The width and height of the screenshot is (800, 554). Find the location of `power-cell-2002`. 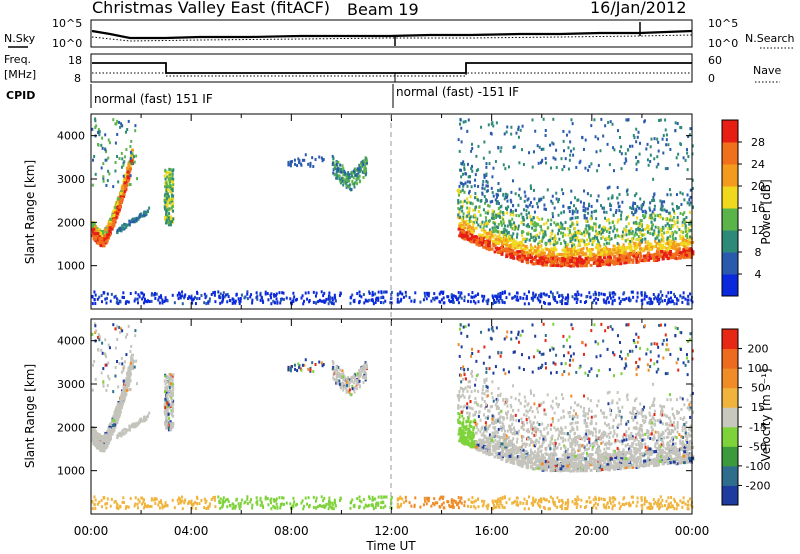

power-cell-2002 is located at coordinates (493, 223).